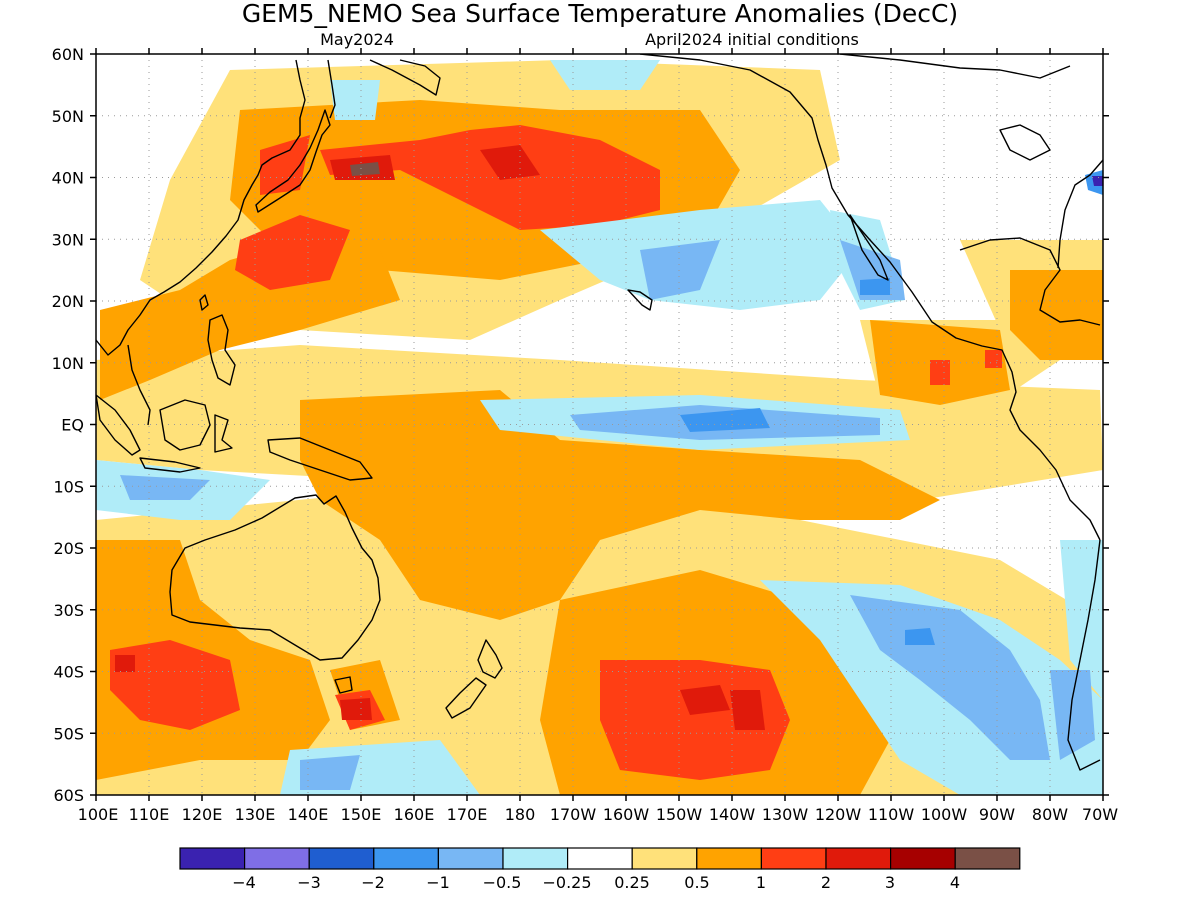 This screenshot has width=1200, height=904. Describe the element at coordinates (466, 698) in the screenshot. I see `new-zealand-south-outline` at that location.